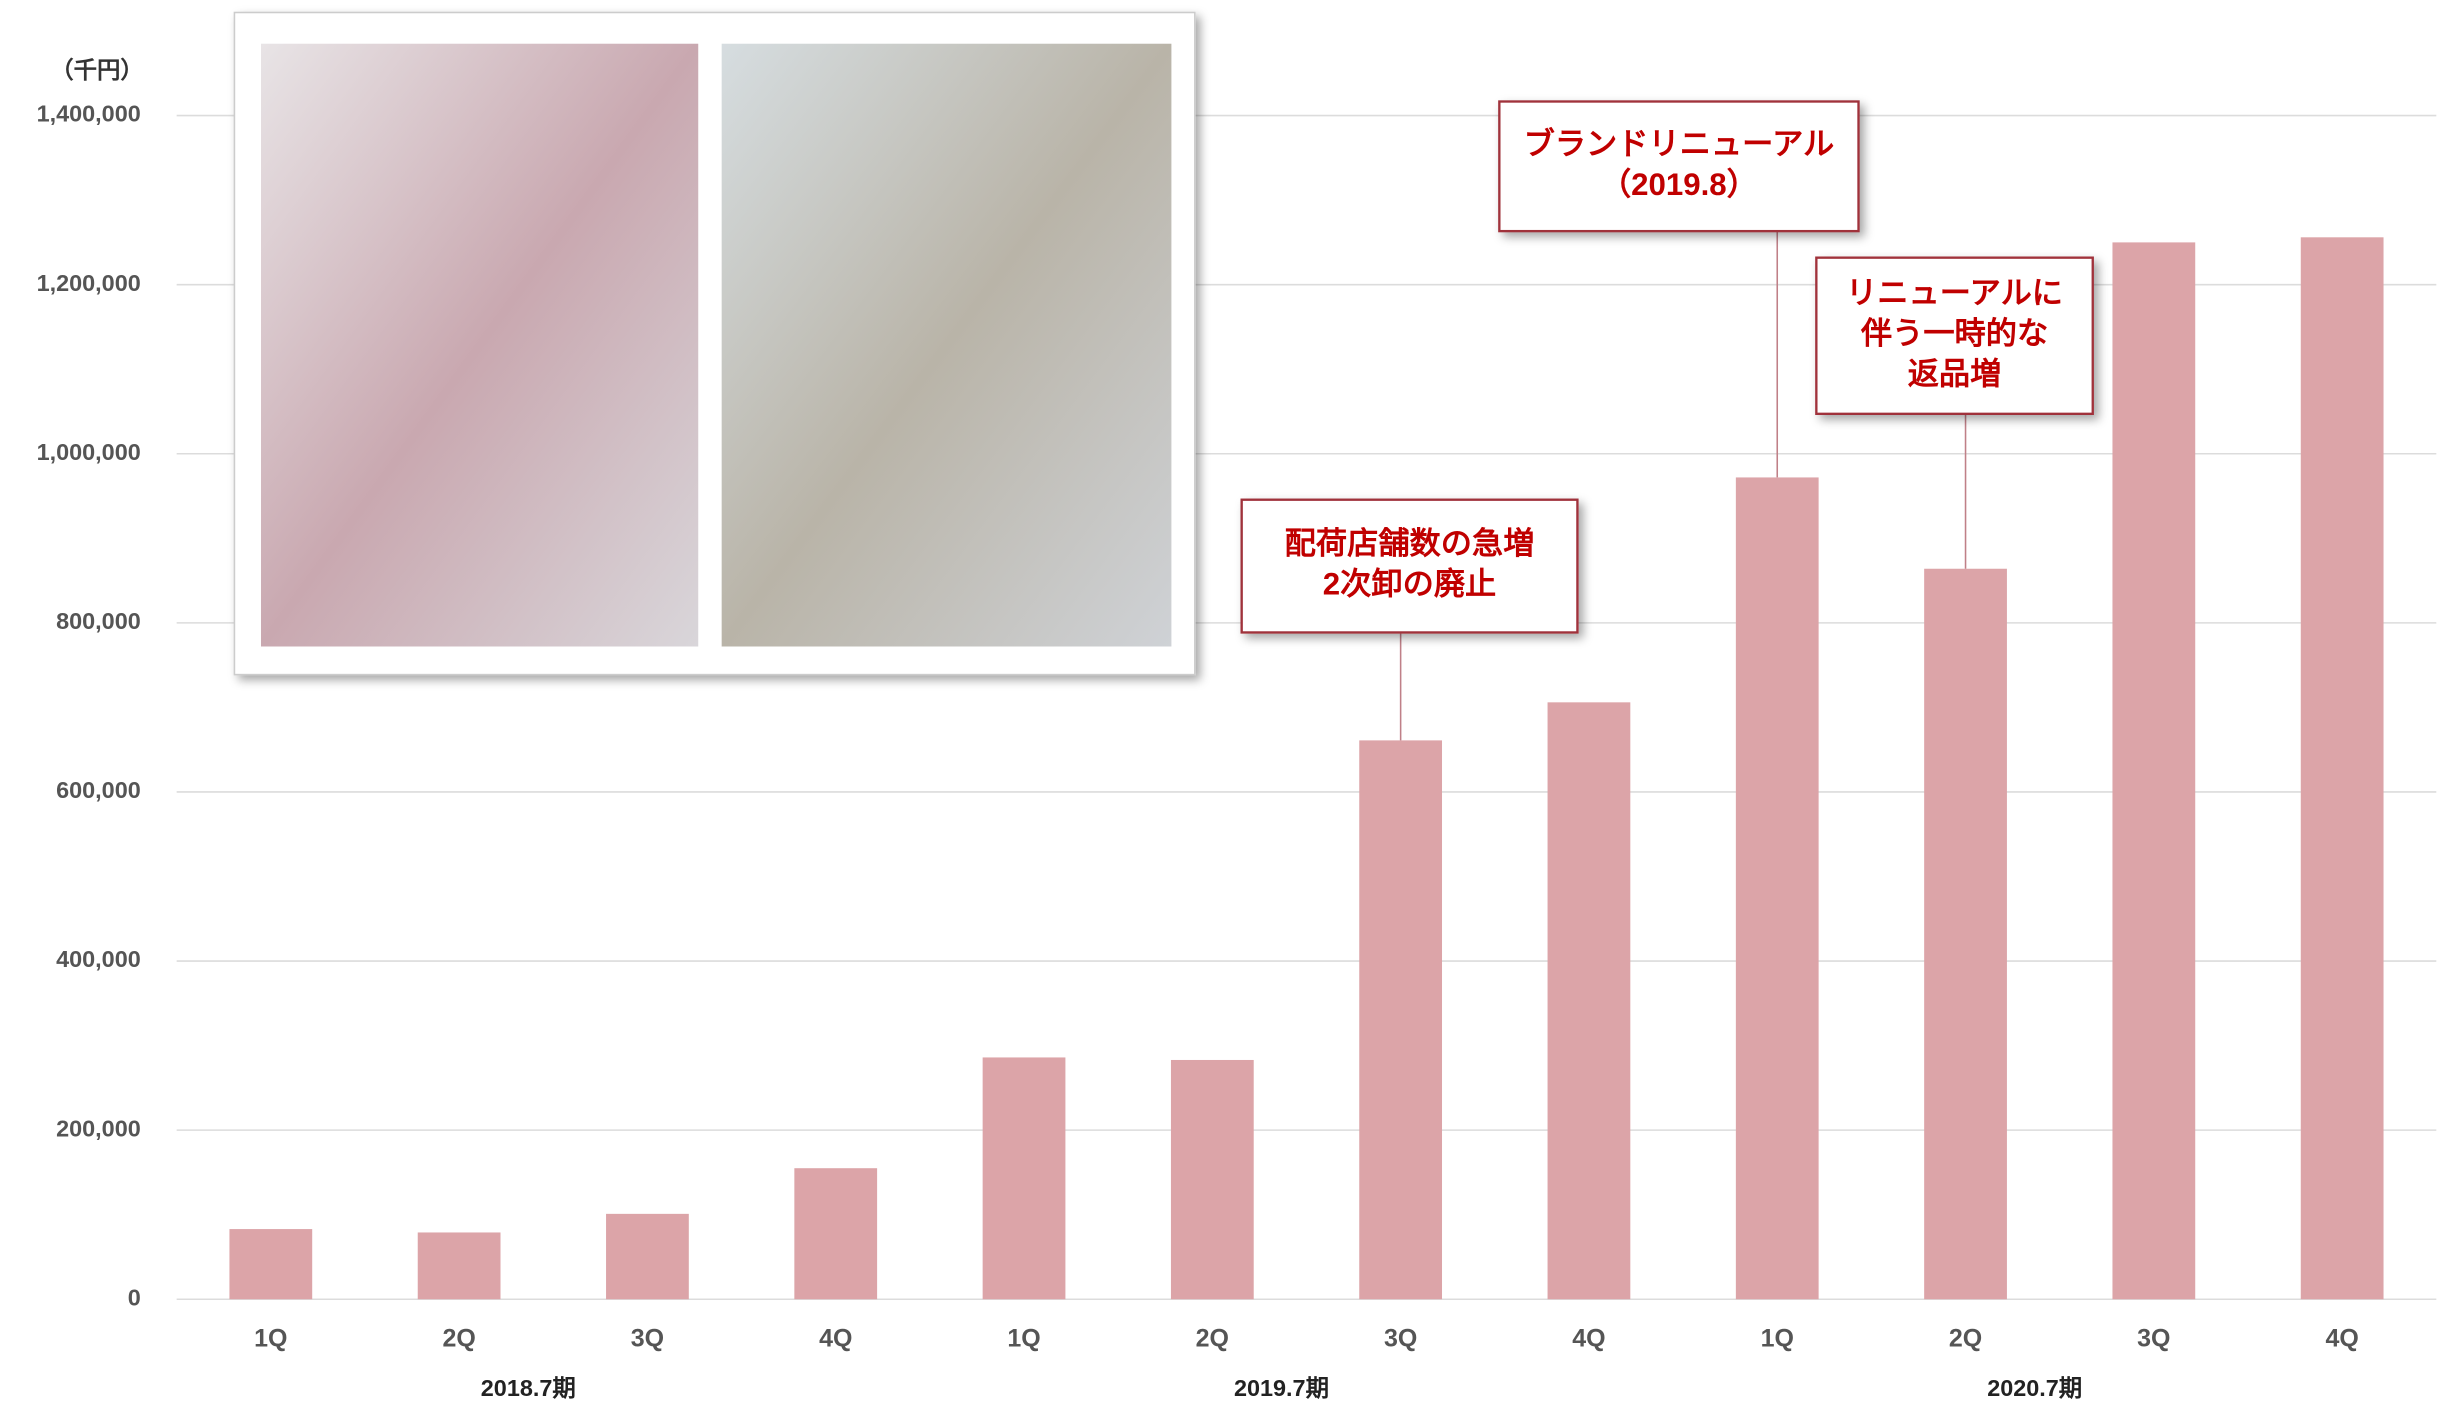 Image resolution: width=2449 pixels, height=1407 pixels. I want to click on y-tick-label: 1,200,000, so click(89, 283).